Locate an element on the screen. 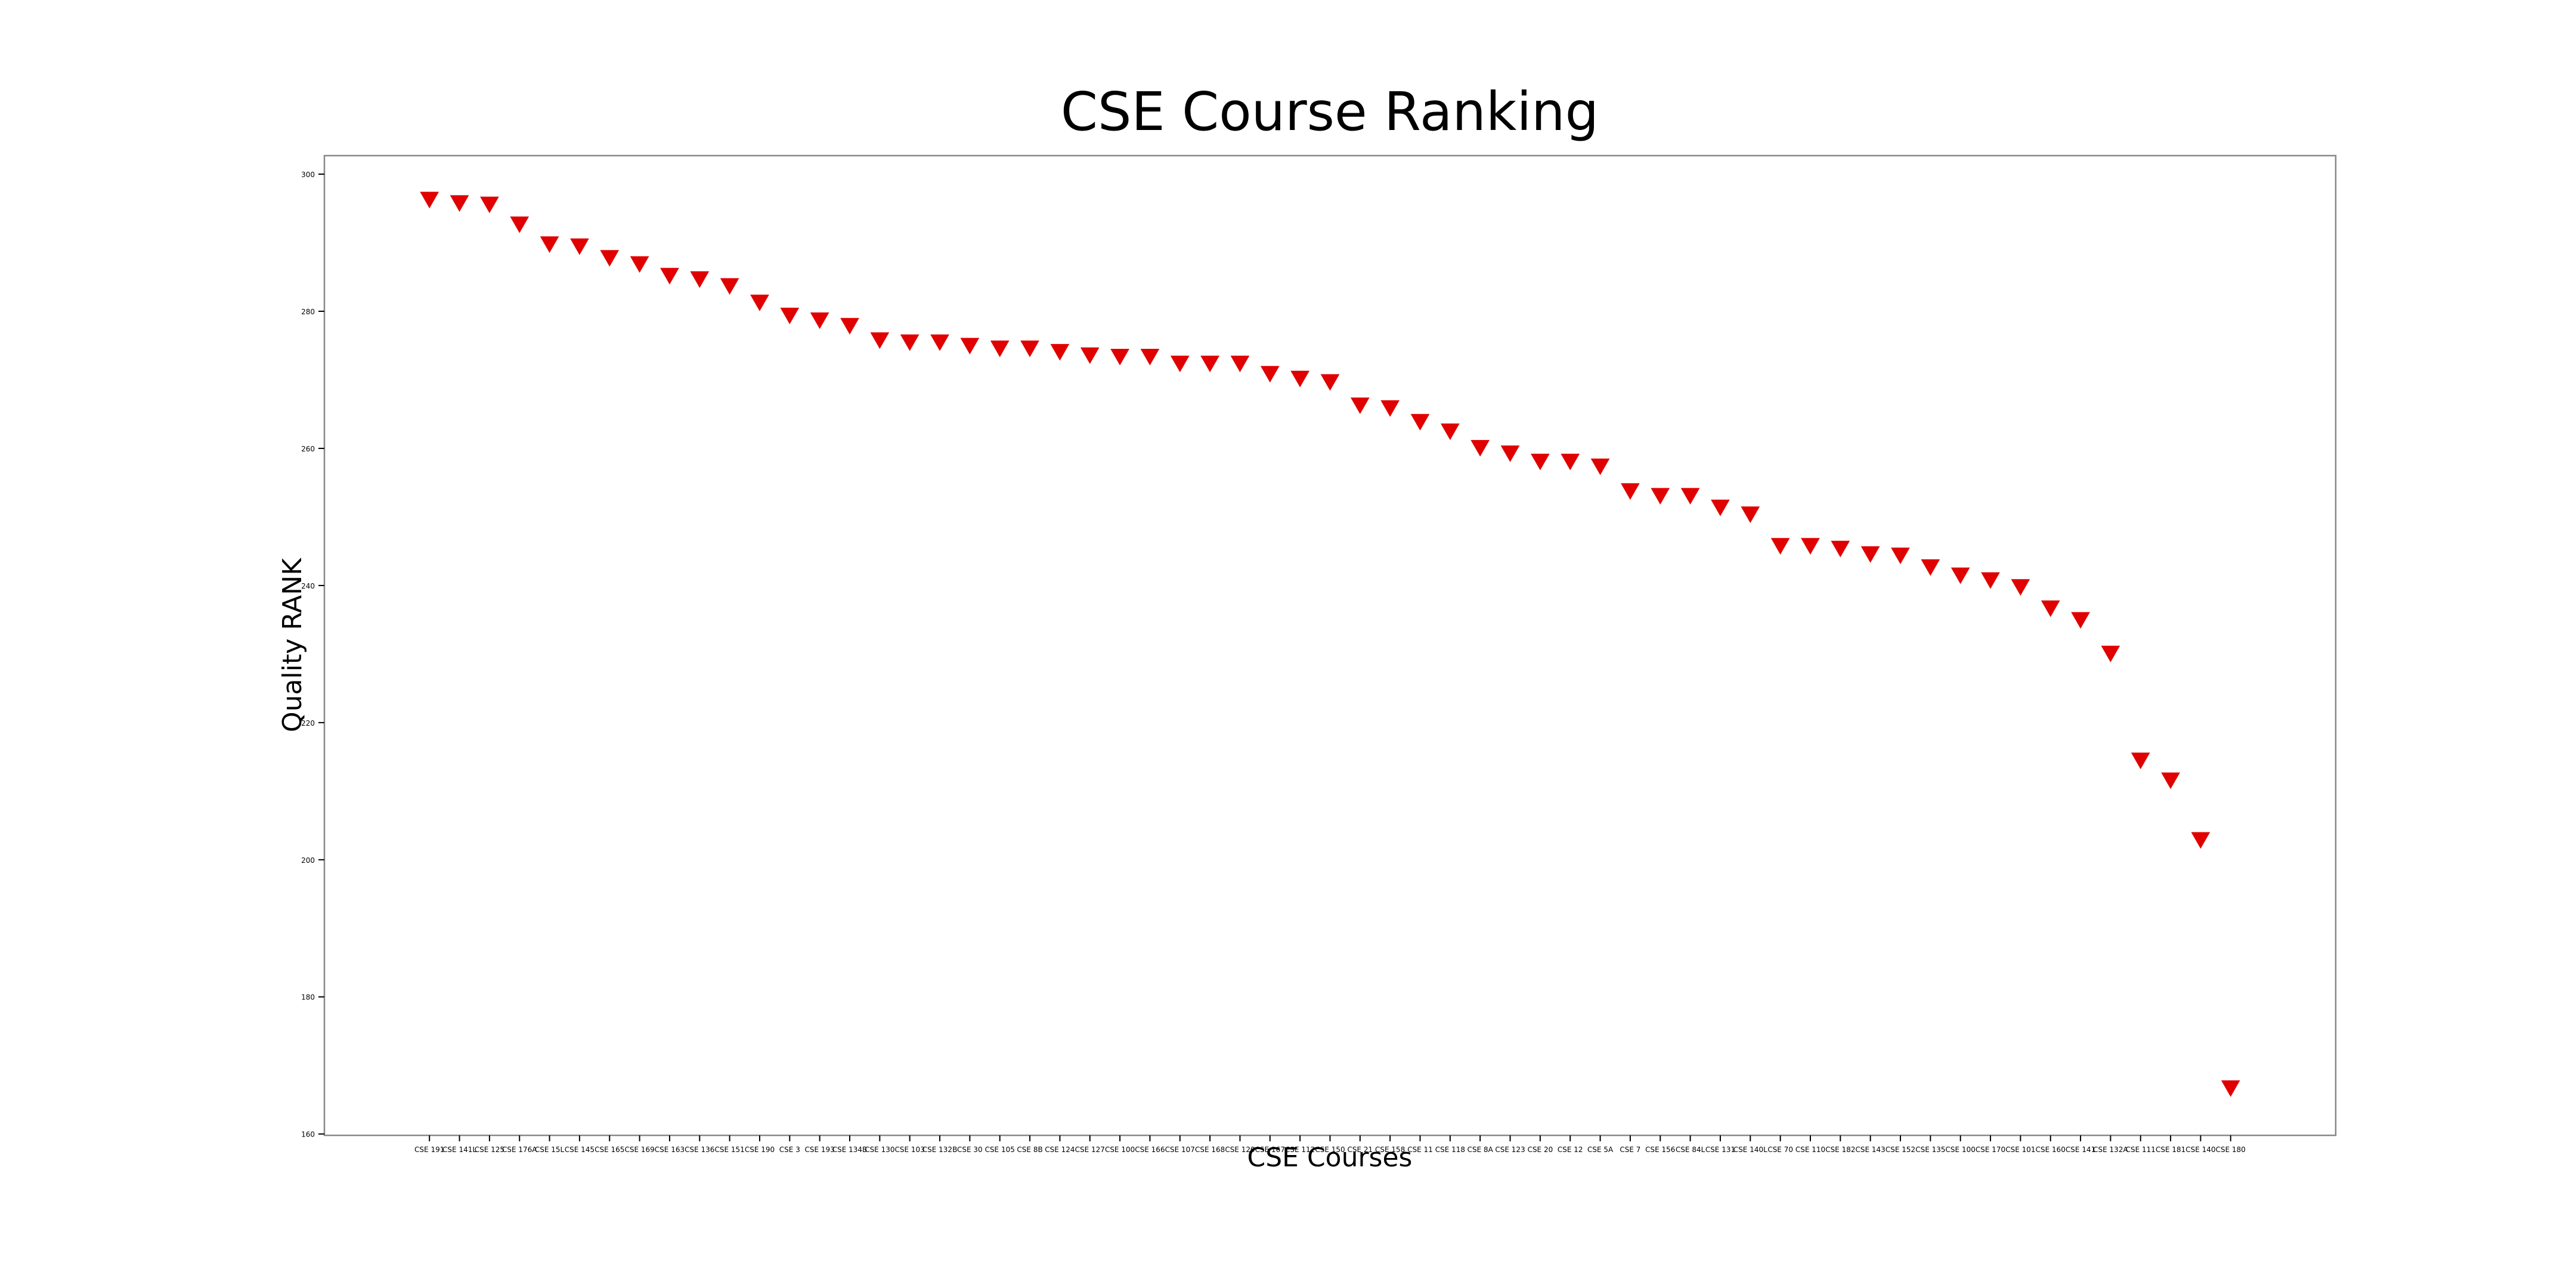  x-tick-label: CSE 124 is located at coordinates (1060, 1150).